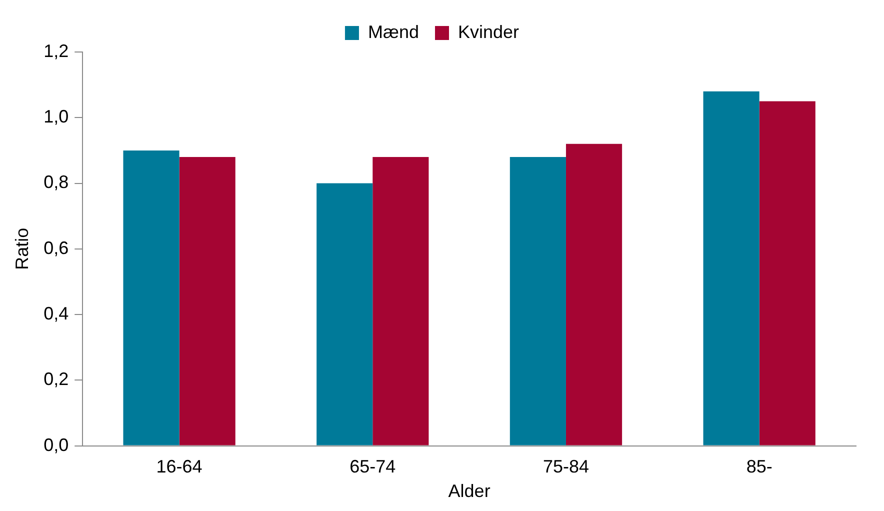 The image size is (884, 511). What do you see at coordinates (56, 314) in the screenshot?
I see `y-tick-label: 0,4` at bounding box center [56, 314].